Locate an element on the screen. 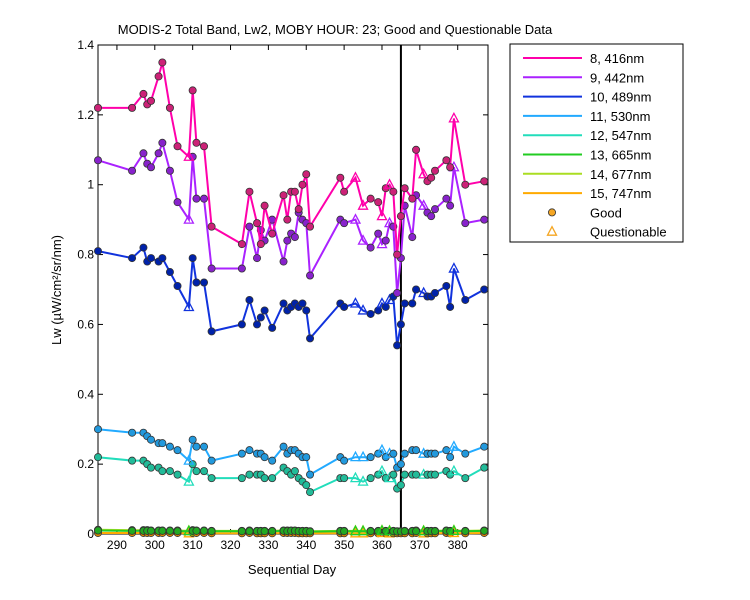  x-tick-label: 340 is located at coordinates (306, 545).